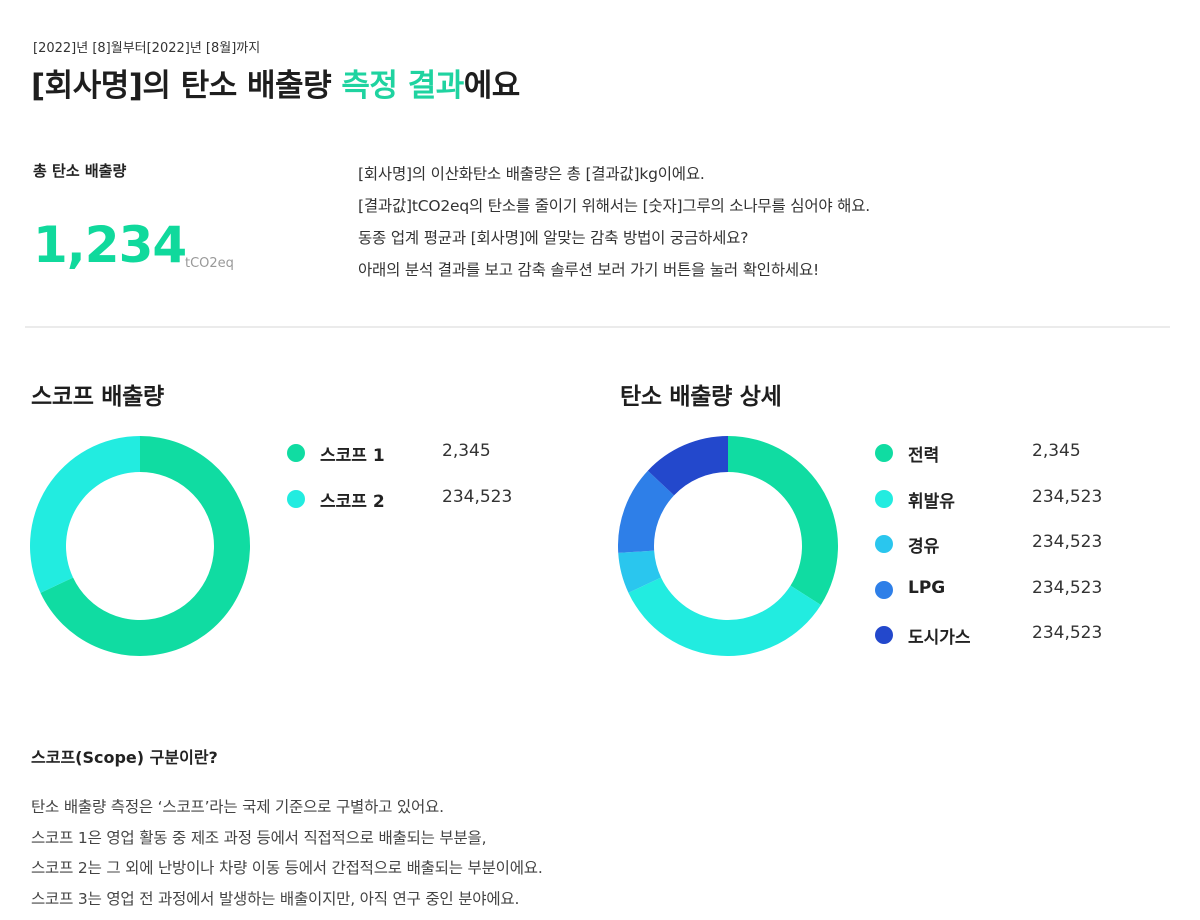  I want to click on legend-name: 스코프 1, so click(352, 456).